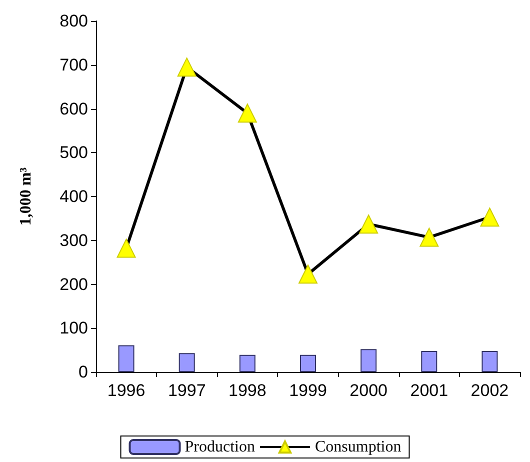 This screenshot has width=530, height=462. Describe the element at coordinates (308, 390) in the screenshot. I see `x-tick-label: 1999` at that location.